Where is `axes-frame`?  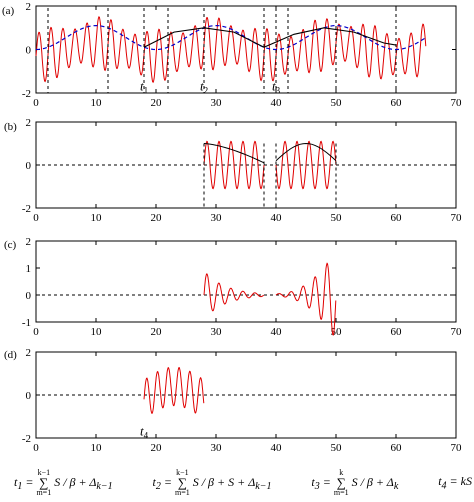 axes-frame is located at coordinates (246, 281).